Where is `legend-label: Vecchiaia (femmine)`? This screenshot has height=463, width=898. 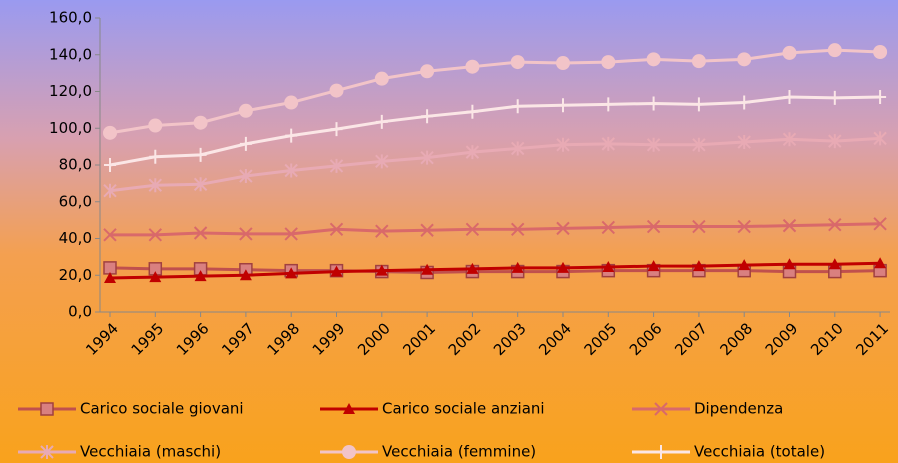 legend-label: Vecchiaia (femmine) is located at coordinates (459, 452).